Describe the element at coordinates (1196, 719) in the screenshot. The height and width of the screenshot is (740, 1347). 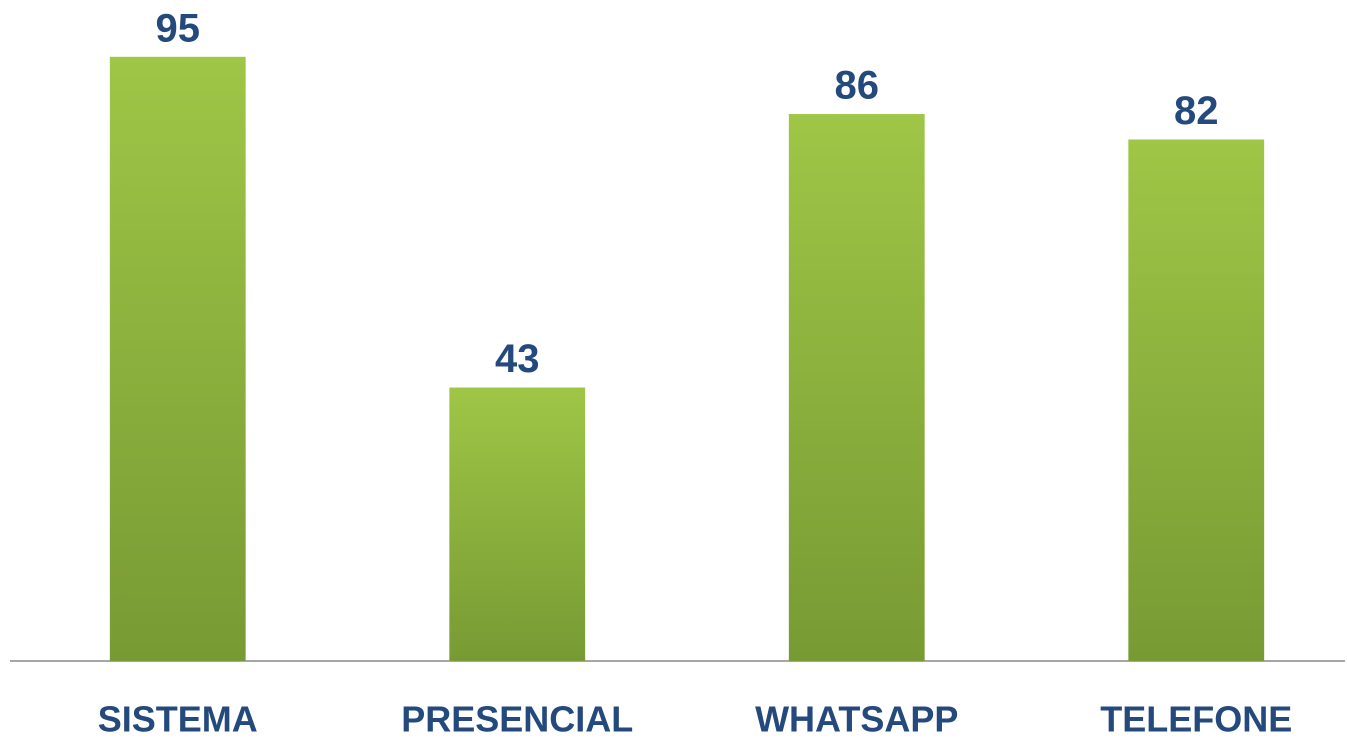
I see `x-tick-label: TELEFONE` at that location.